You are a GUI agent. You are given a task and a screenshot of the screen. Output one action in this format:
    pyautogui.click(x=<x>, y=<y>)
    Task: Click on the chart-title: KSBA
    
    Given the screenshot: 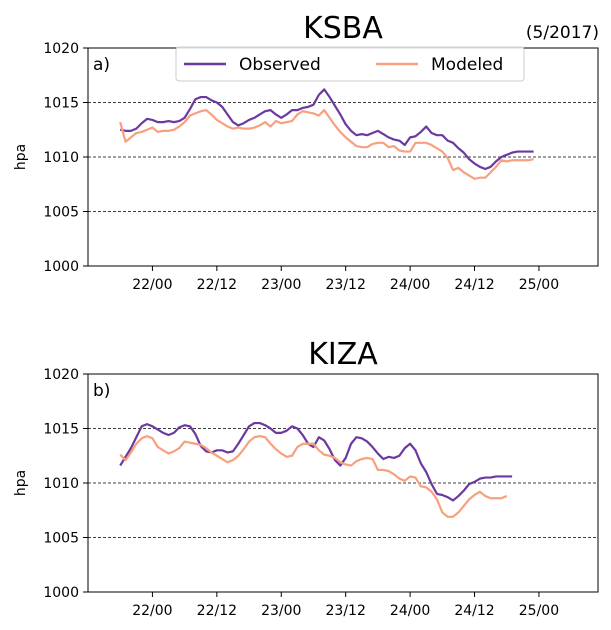 What is the action you would take?
    pyautogui.click(x=343, y=28)
    